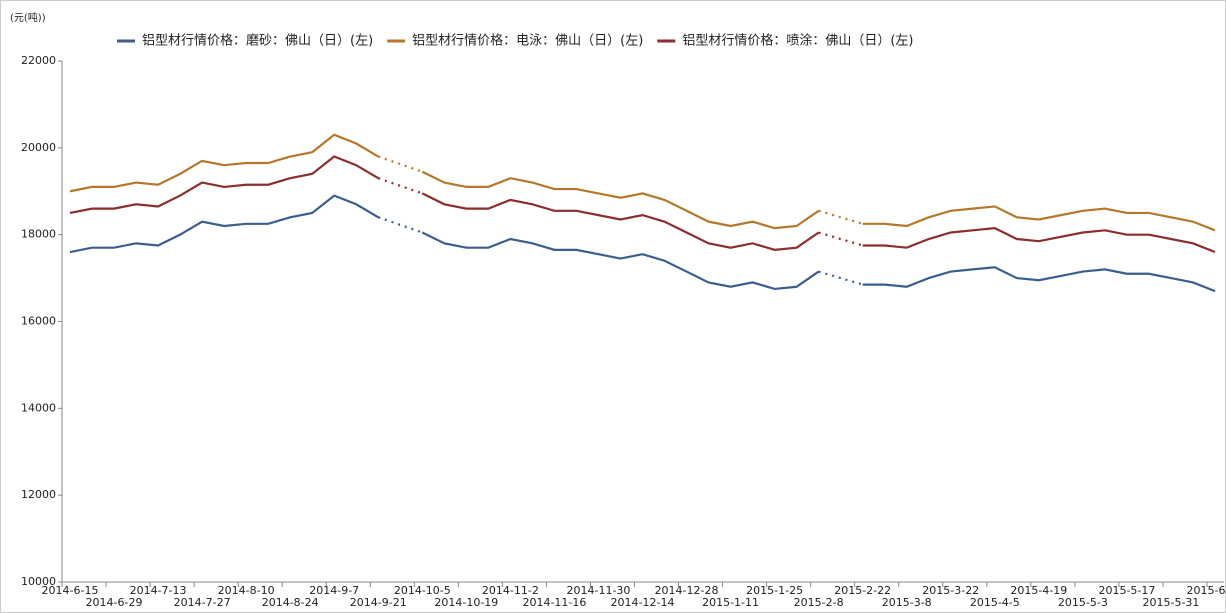 Image resolution: width=1226 pixels, height=613 pixels. I want to click on x-tick-label: 2015-3-8, so click(907, 602).